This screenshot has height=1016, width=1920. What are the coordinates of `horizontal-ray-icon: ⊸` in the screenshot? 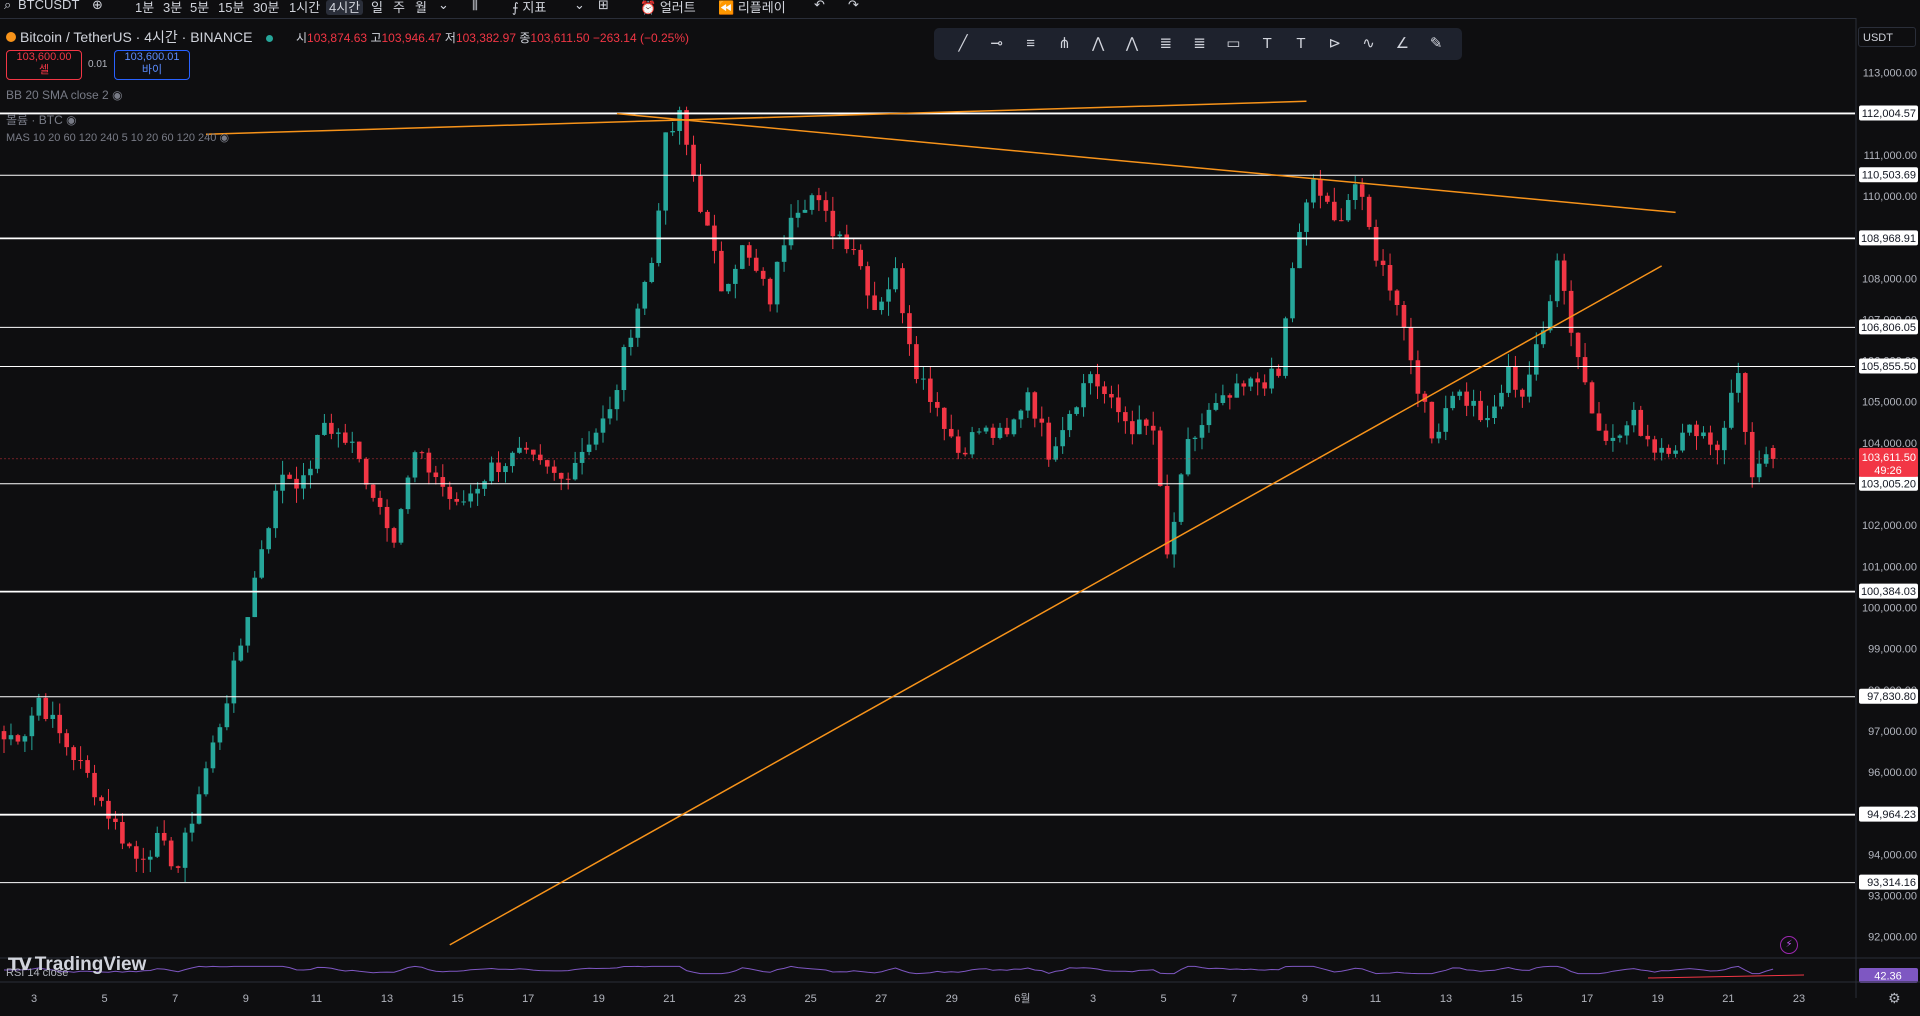 It's located at (997, 43).